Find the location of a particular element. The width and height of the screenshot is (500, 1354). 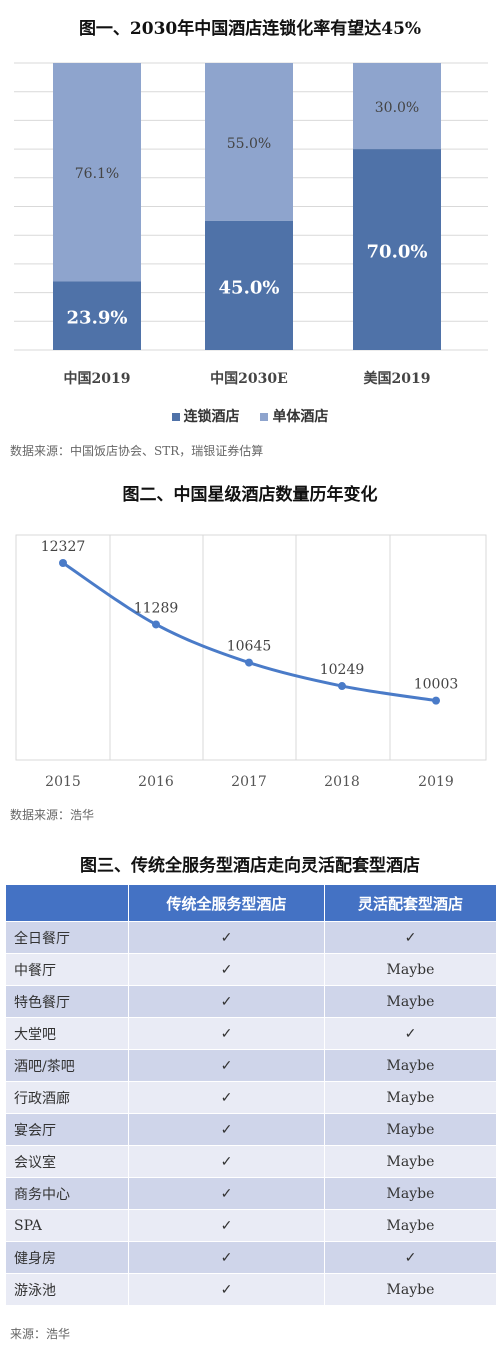

table-row: 特色餐厅 ✓ Maybe is located at coordinates (251, 1001).